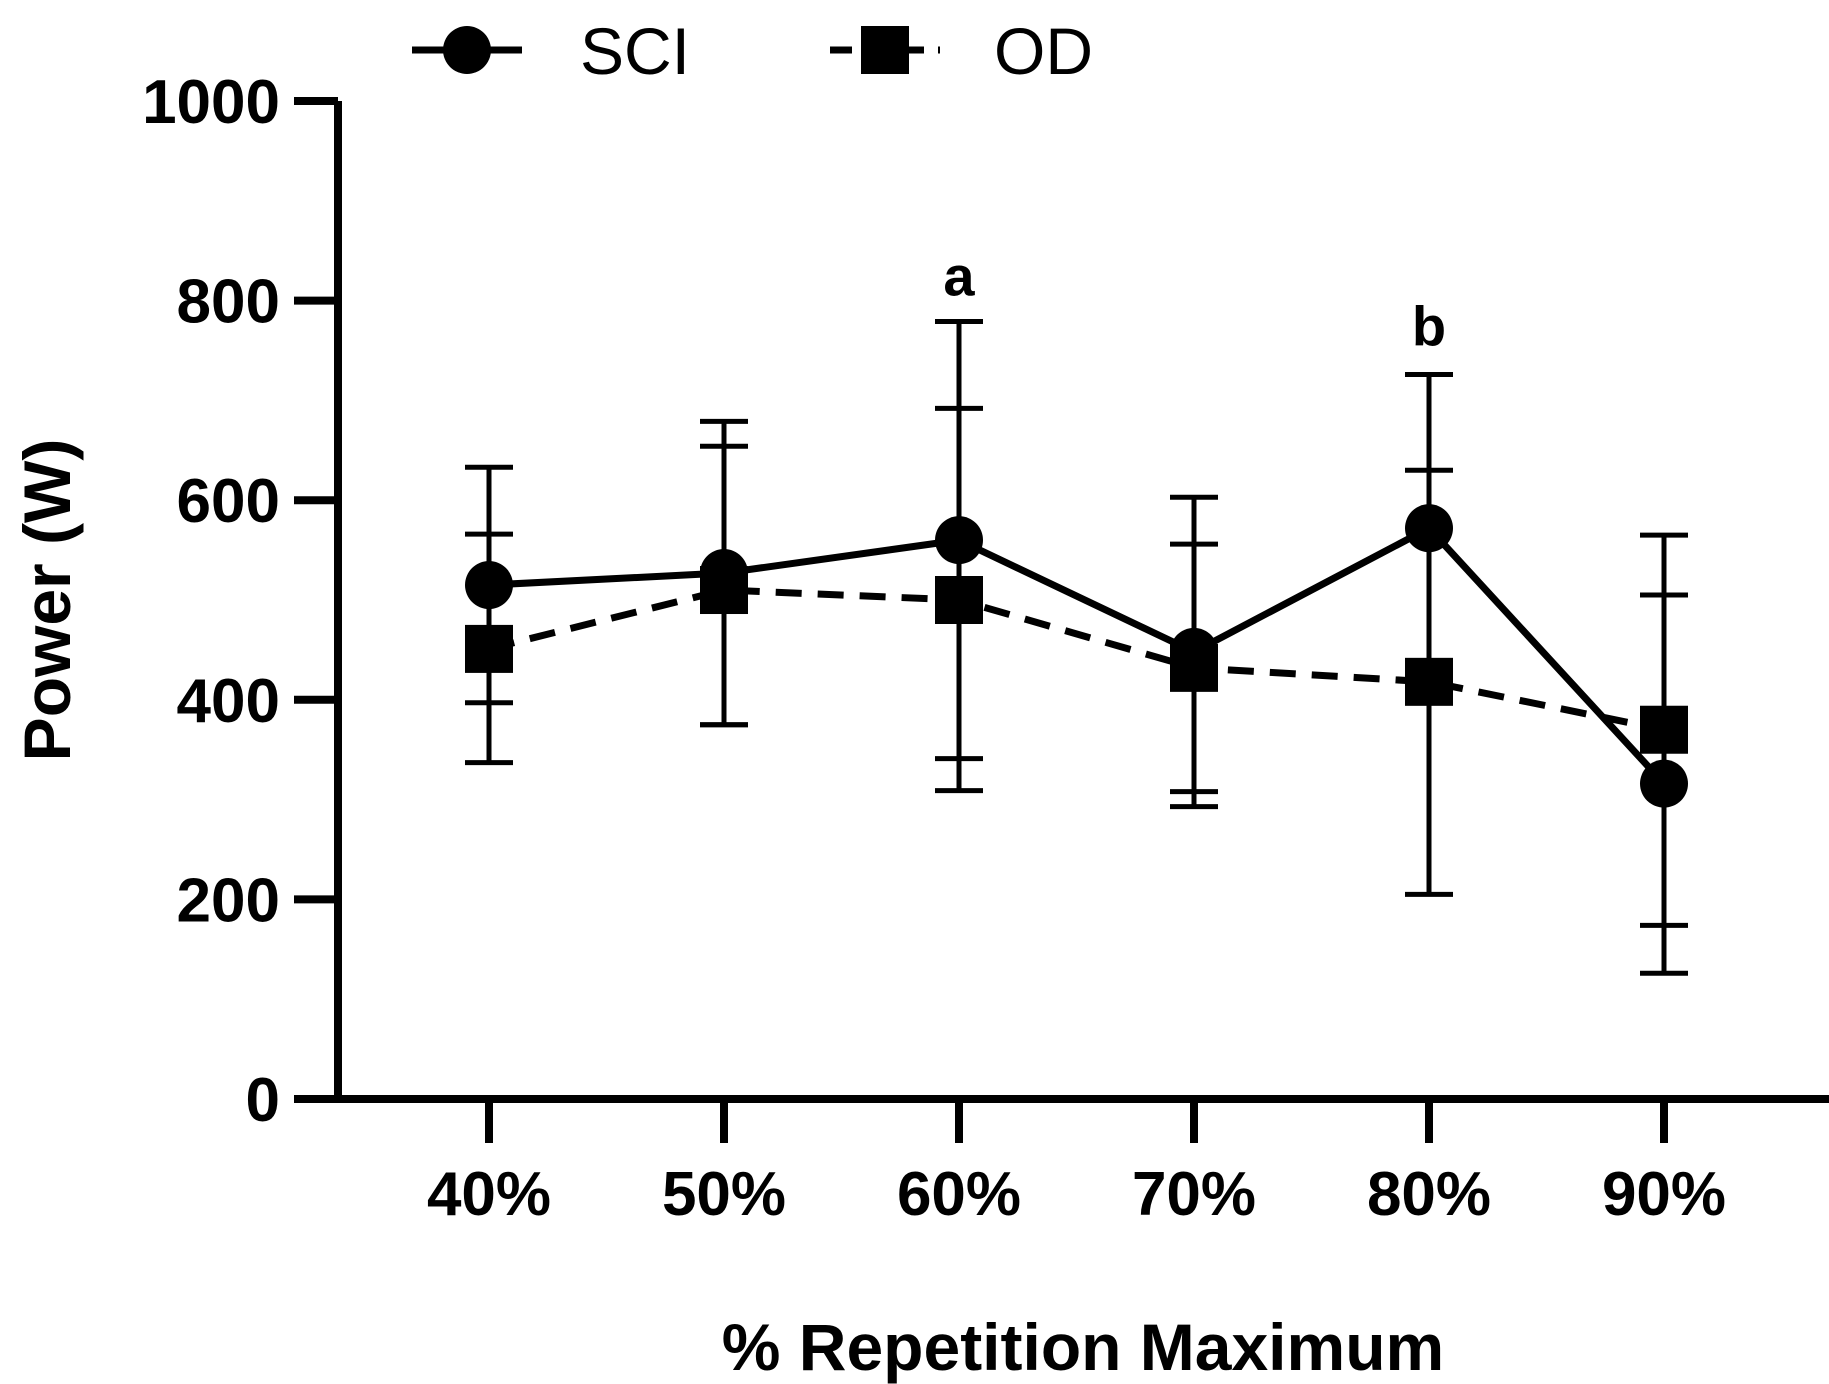 The width and height of the screenshot is (1829, 1384). What do you see at coordinates (228, 900) in the screenshot?
I see `y-tick-label: 200` at bounding box center [228, 900].